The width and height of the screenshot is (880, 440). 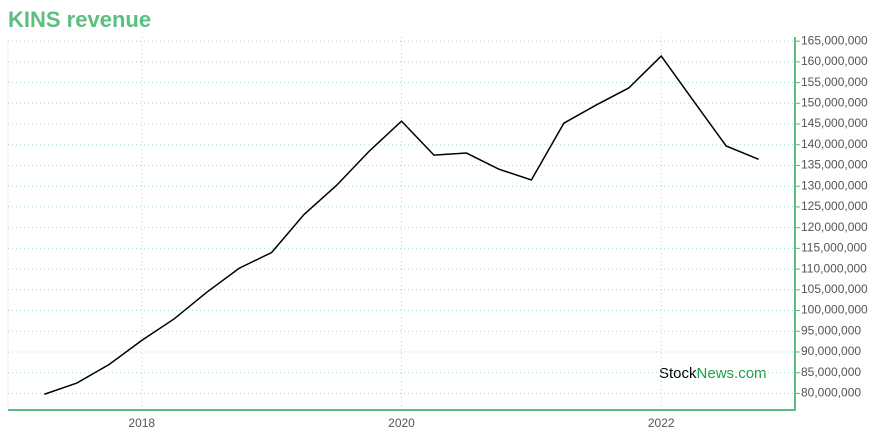 I want to click on y-tick-label: 85,000,000, so click(x=831, y=372).